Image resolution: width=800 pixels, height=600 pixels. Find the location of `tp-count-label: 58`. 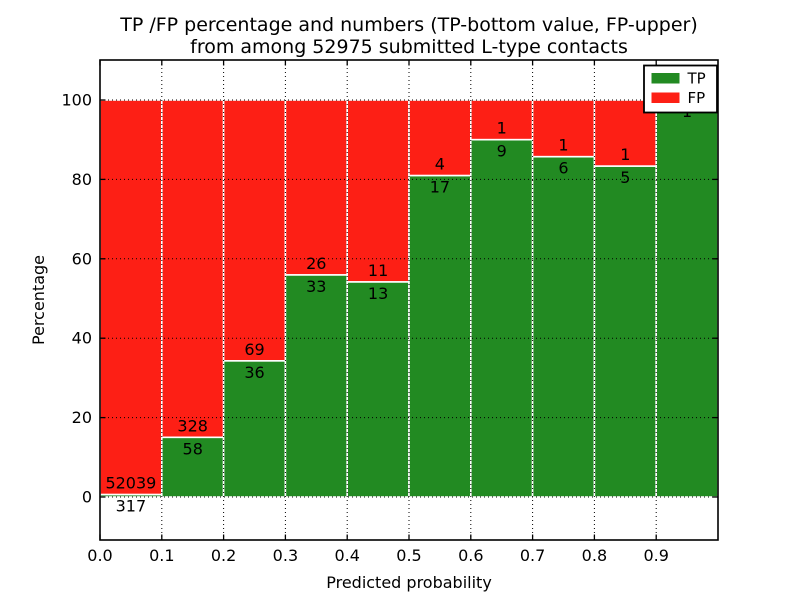

tp-count-label: 58 is located at coordinates (193, 448).